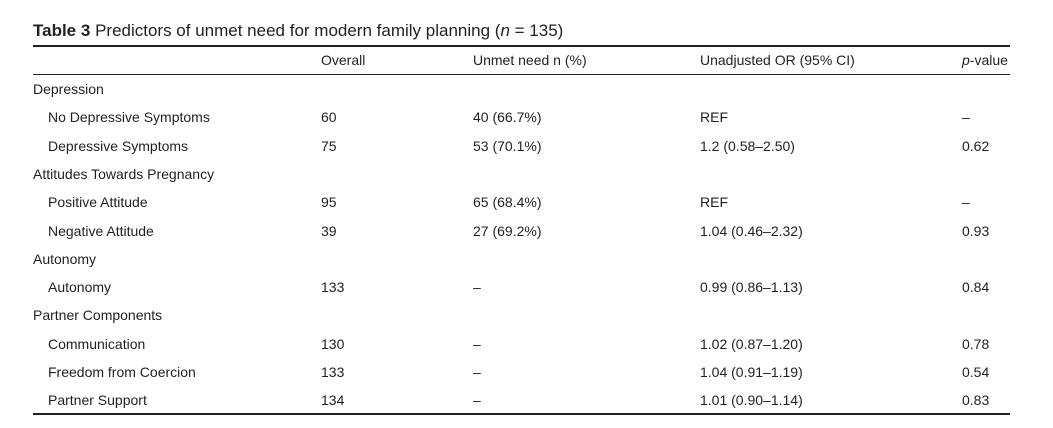 The image size is (1053, 428). What do you see at coordinates (329, 231) in the screenshot?
I see `cell-overall: 39` at bounding box center [329, 231].